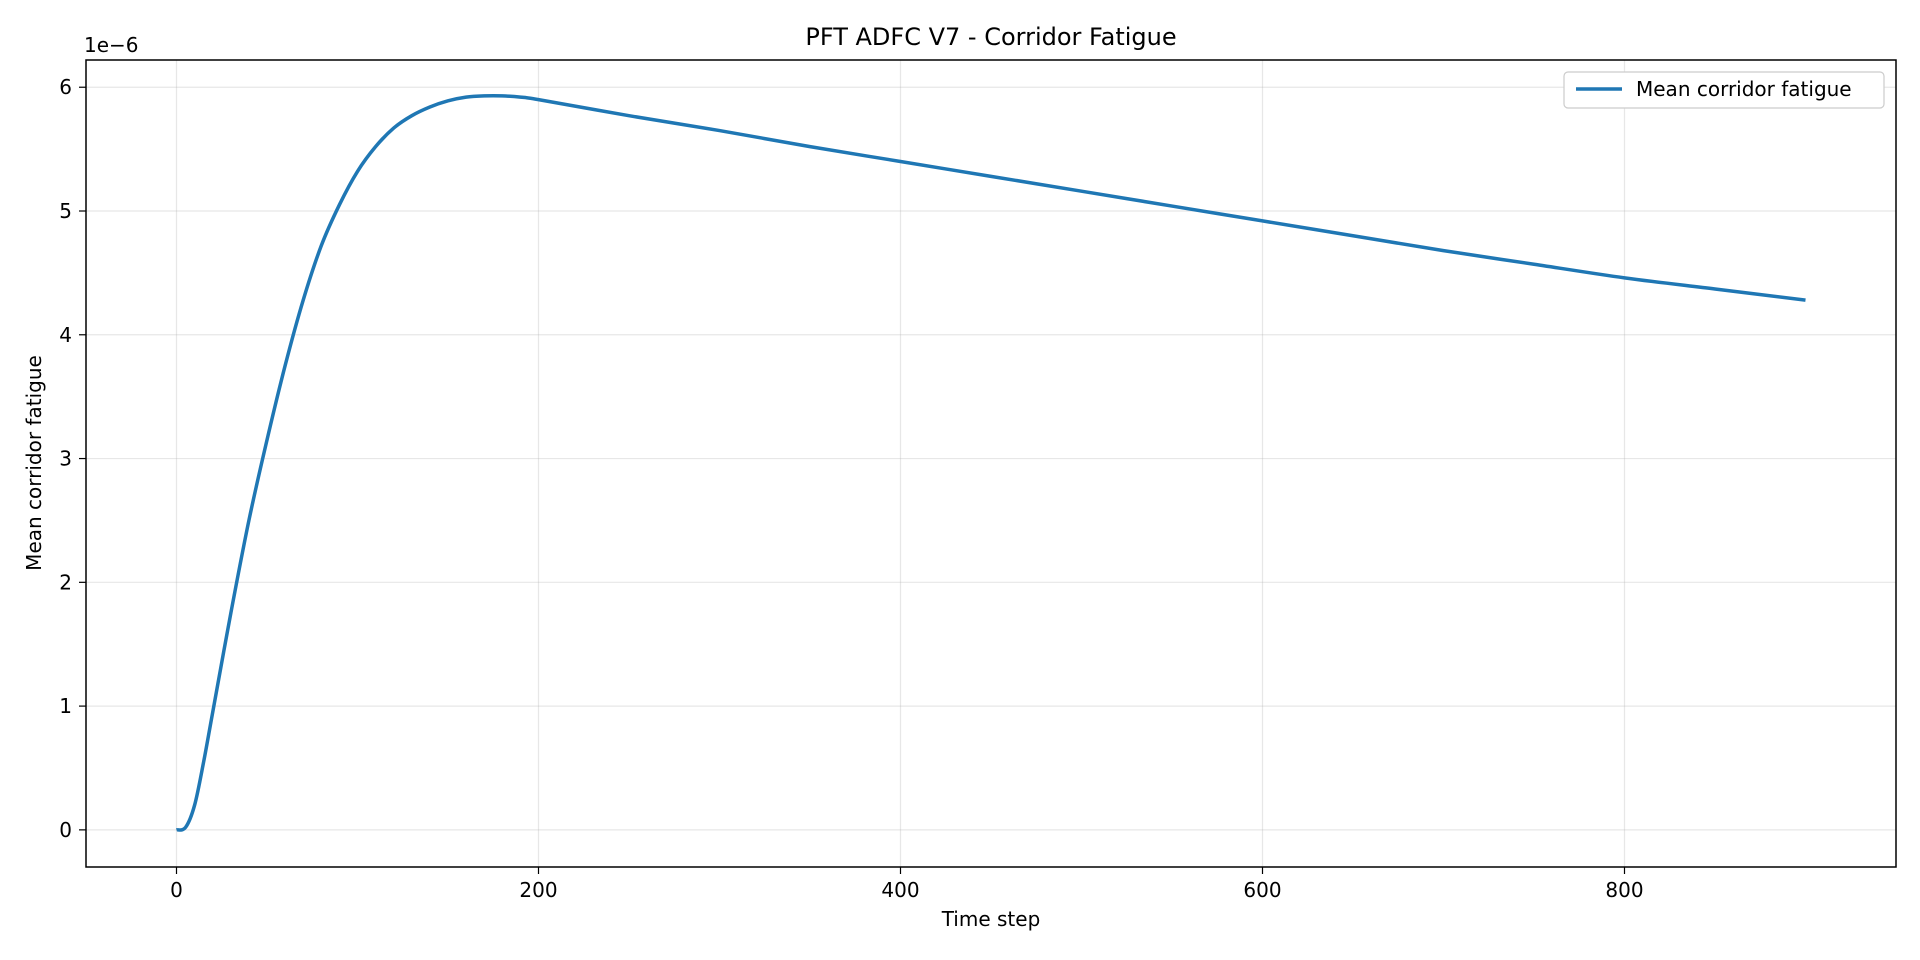 This screenshot has width=1920, height=960. I want to click on legend: Mean corridor fatigue, so click(1724, 90).